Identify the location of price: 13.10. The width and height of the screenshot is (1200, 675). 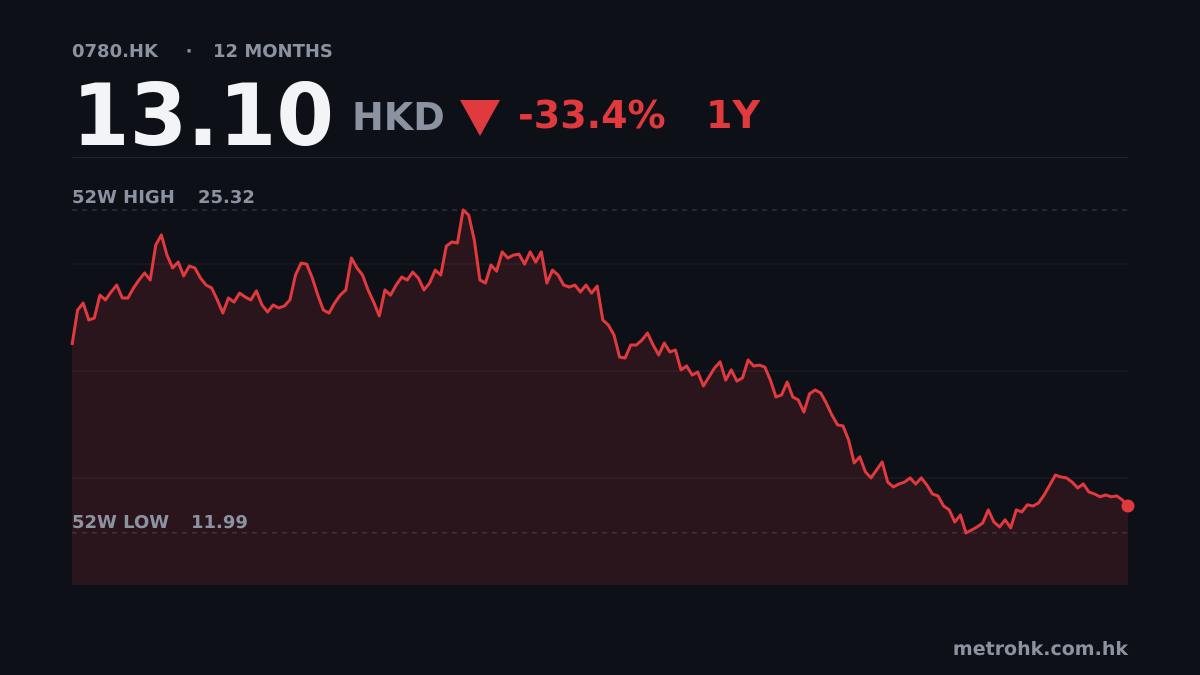
(203, 116).